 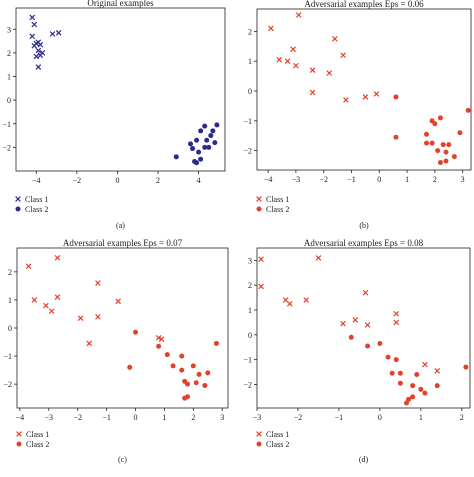 I want to click on y-tick-label: 0, so click(x=9, y=100).